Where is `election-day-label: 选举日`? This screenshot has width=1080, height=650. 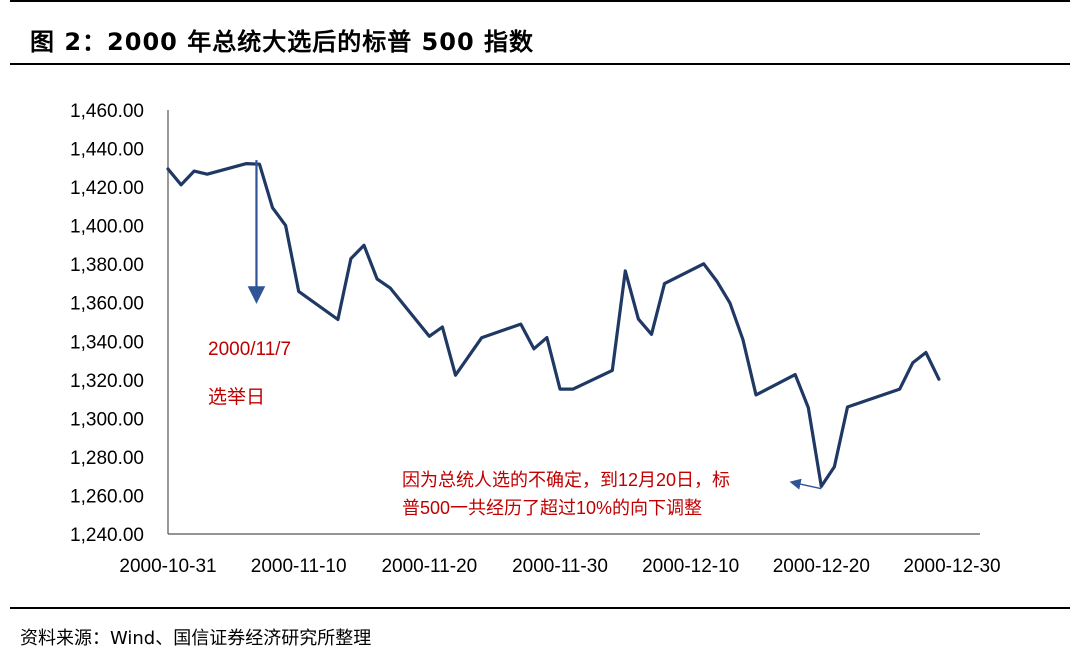
election-day-label: 选举日 is located at coordinates (236, 397).